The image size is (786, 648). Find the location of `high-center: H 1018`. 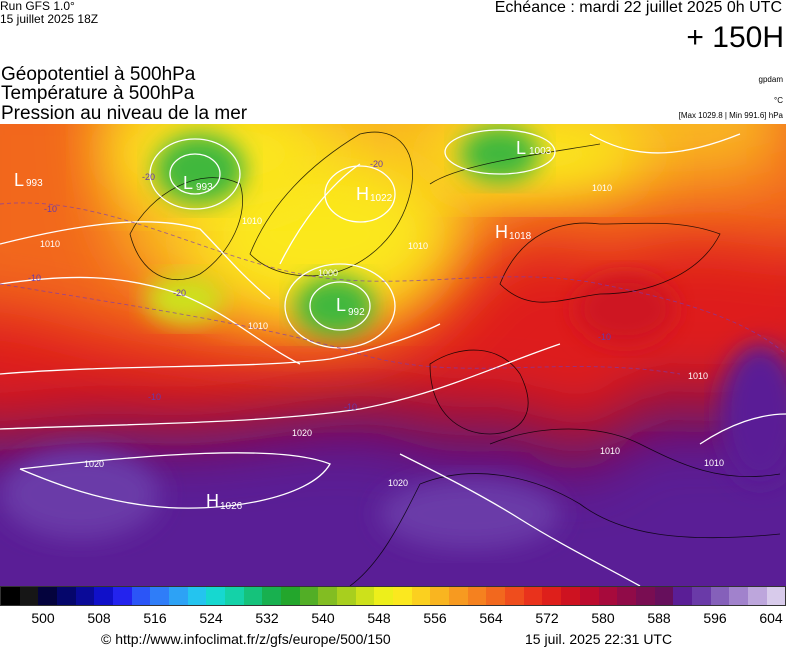

high-center: H 1018 is located at coordinates (513, 232).